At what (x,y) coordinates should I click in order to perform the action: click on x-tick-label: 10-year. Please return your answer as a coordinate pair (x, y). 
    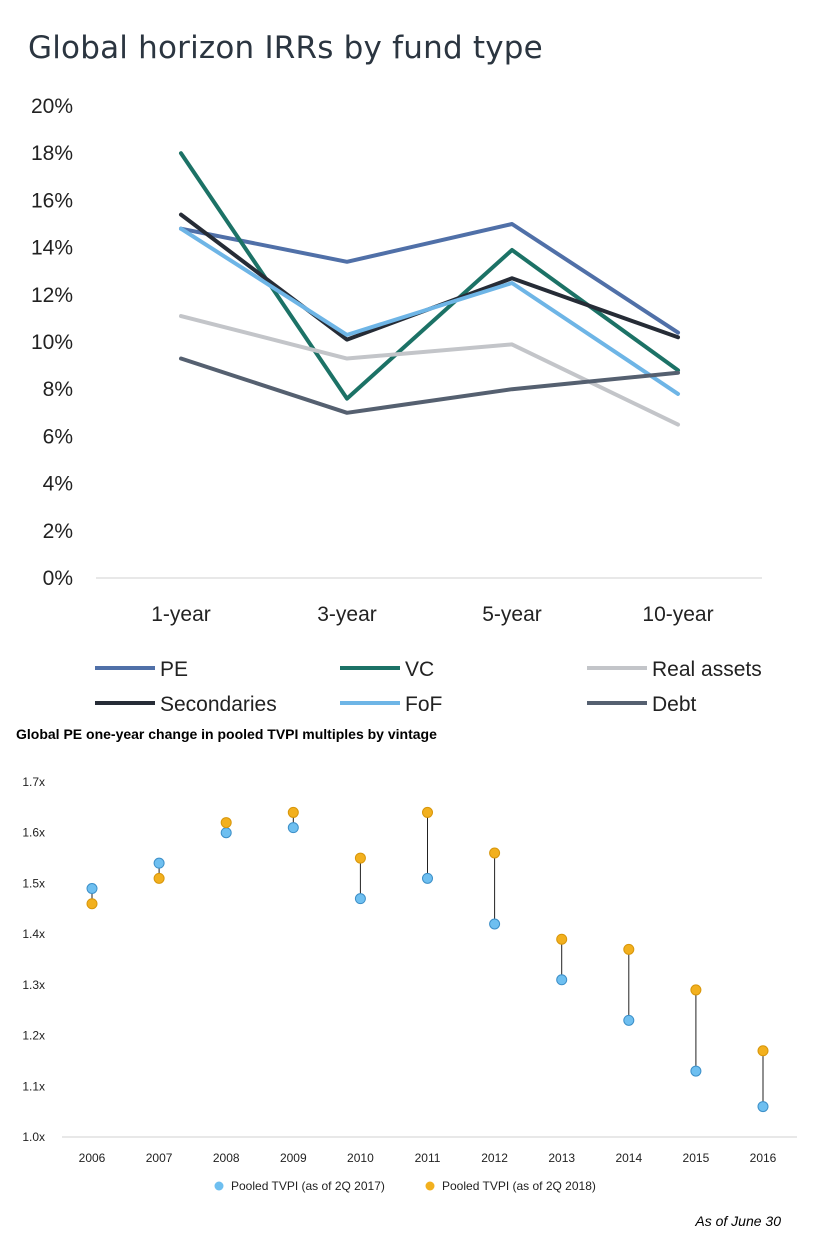
    Looking at the image, I should click on (677, 614).